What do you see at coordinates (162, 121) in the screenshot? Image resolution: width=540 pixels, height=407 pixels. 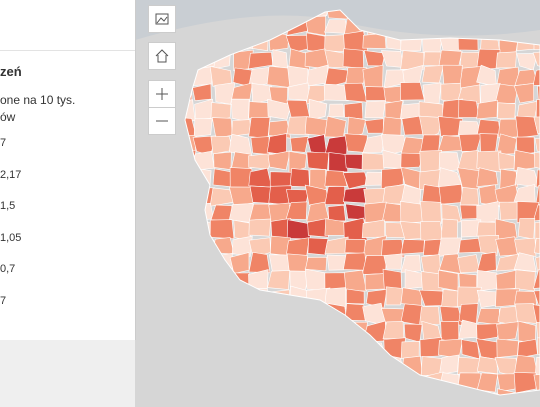 I see `zoom-out-button` at bounding box center [162, 121].